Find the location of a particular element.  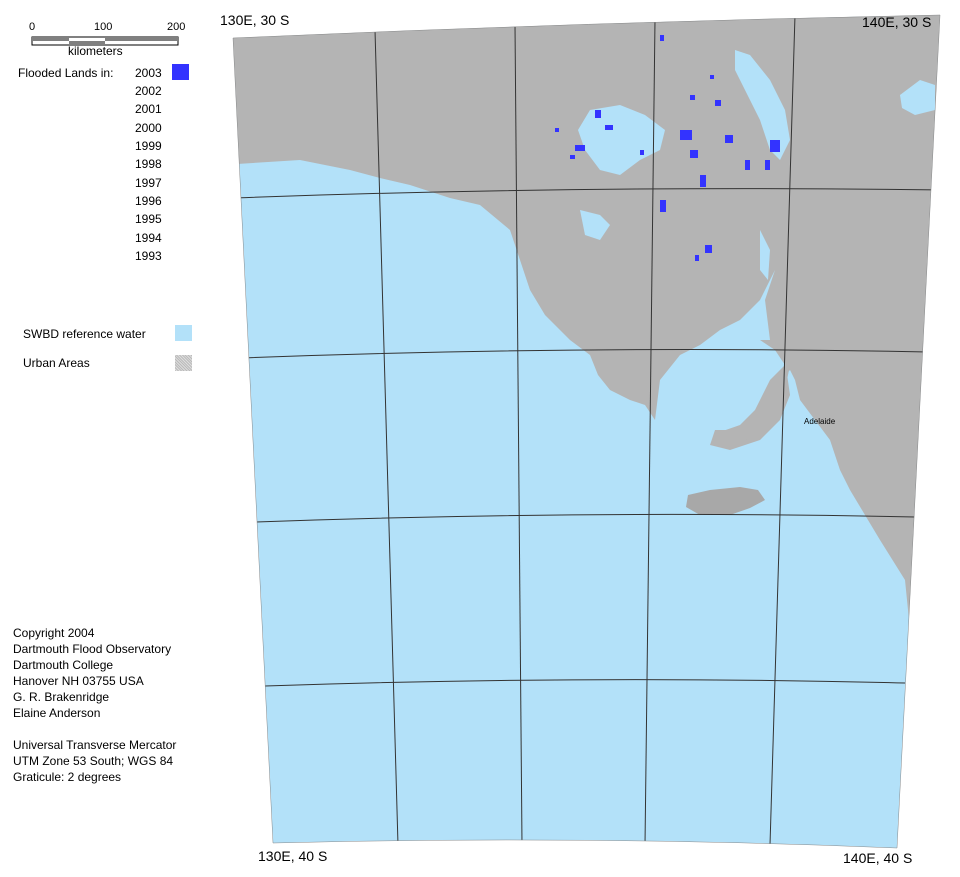

legend-year: 1995 is located at coordinates (148, 219).